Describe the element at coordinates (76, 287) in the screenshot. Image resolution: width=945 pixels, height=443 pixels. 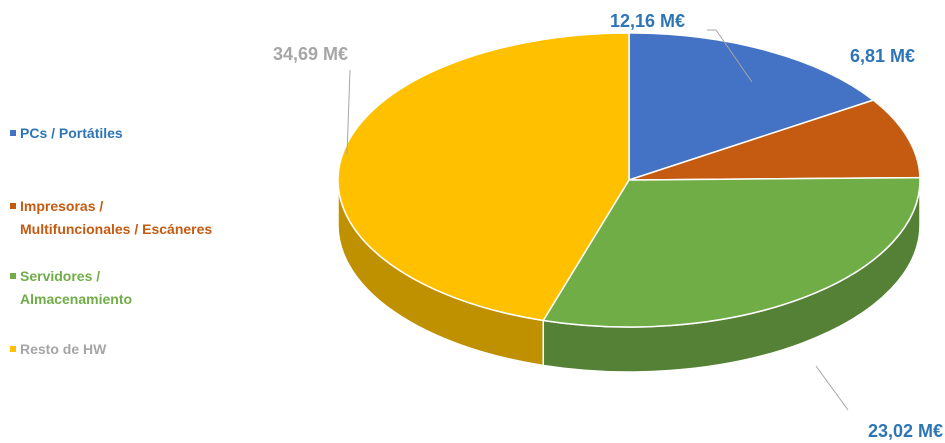
I see `legend-label: Servidores / Almacenamiento` at that location.